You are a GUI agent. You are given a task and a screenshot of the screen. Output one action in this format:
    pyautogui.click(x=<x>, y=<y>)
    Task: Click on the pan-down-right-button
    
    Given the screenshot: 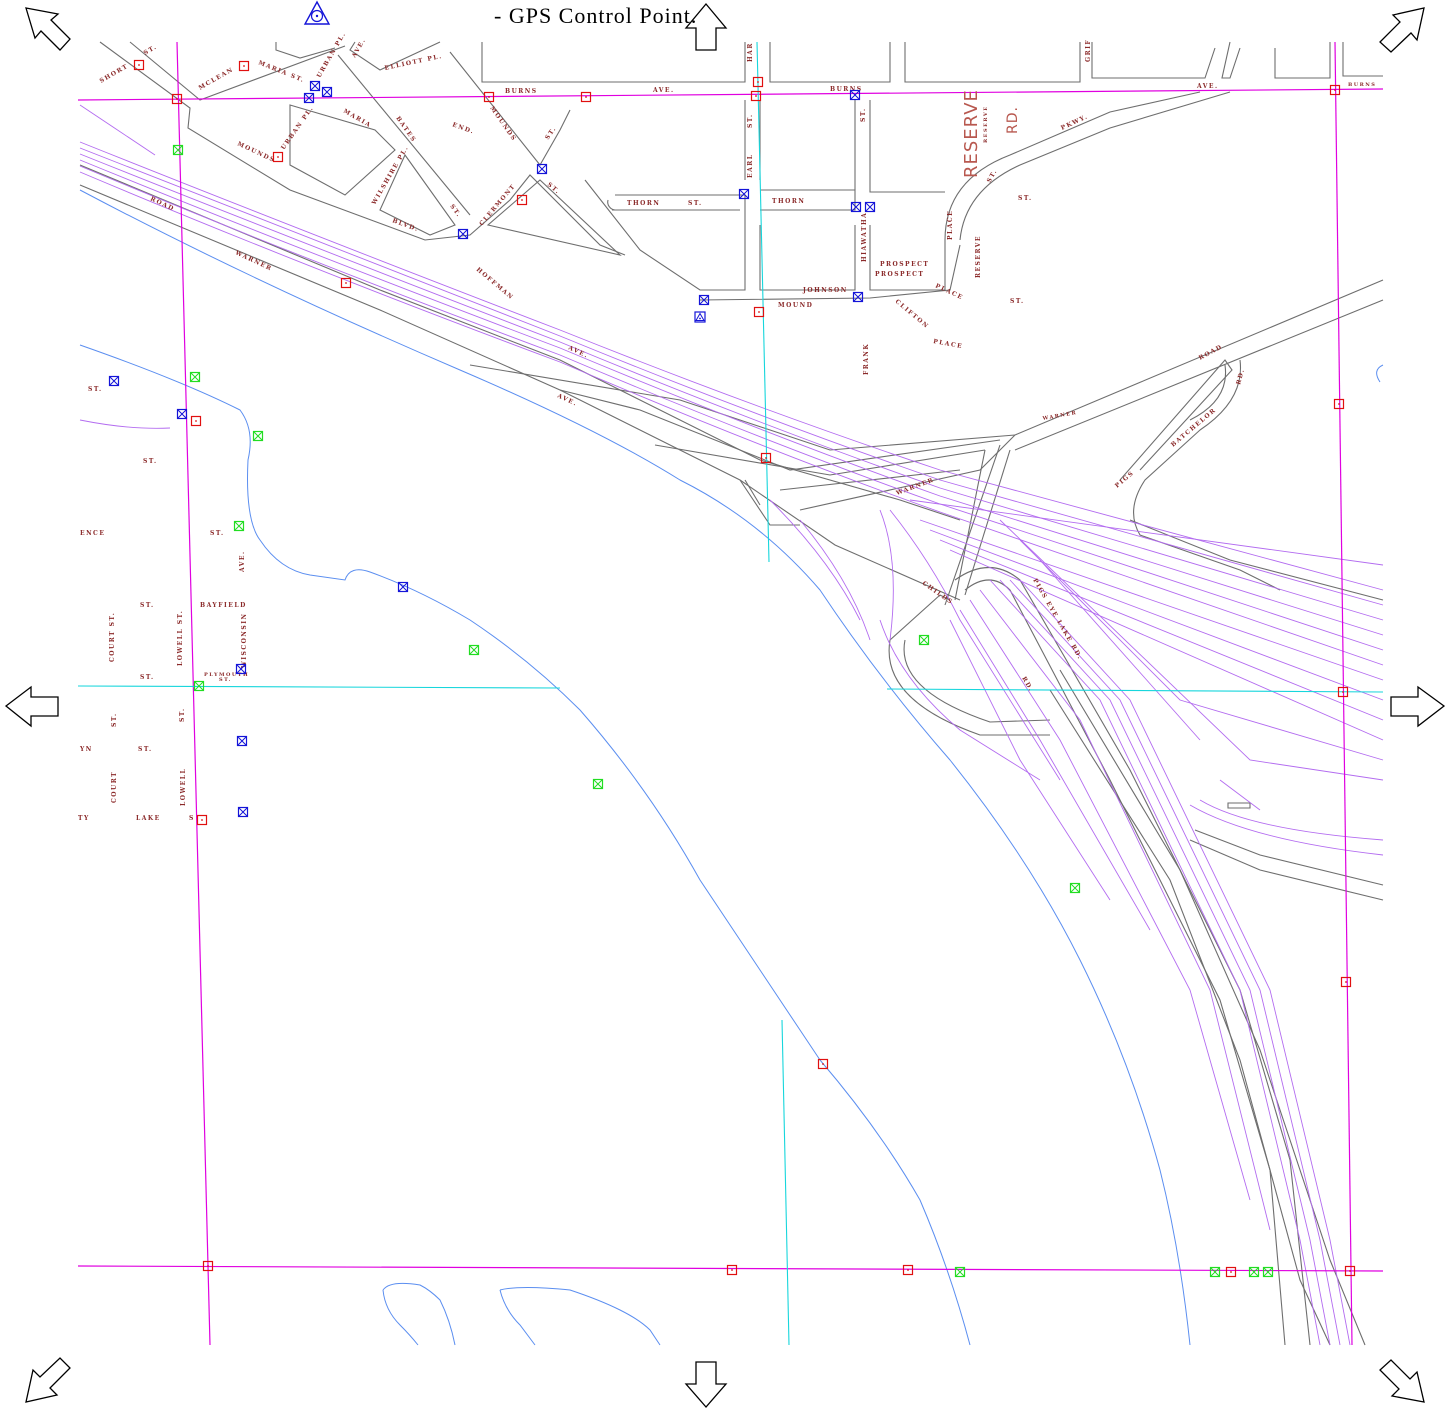 What is the action you would take?
    pyautogui.click(x=1402, y=1381)
    